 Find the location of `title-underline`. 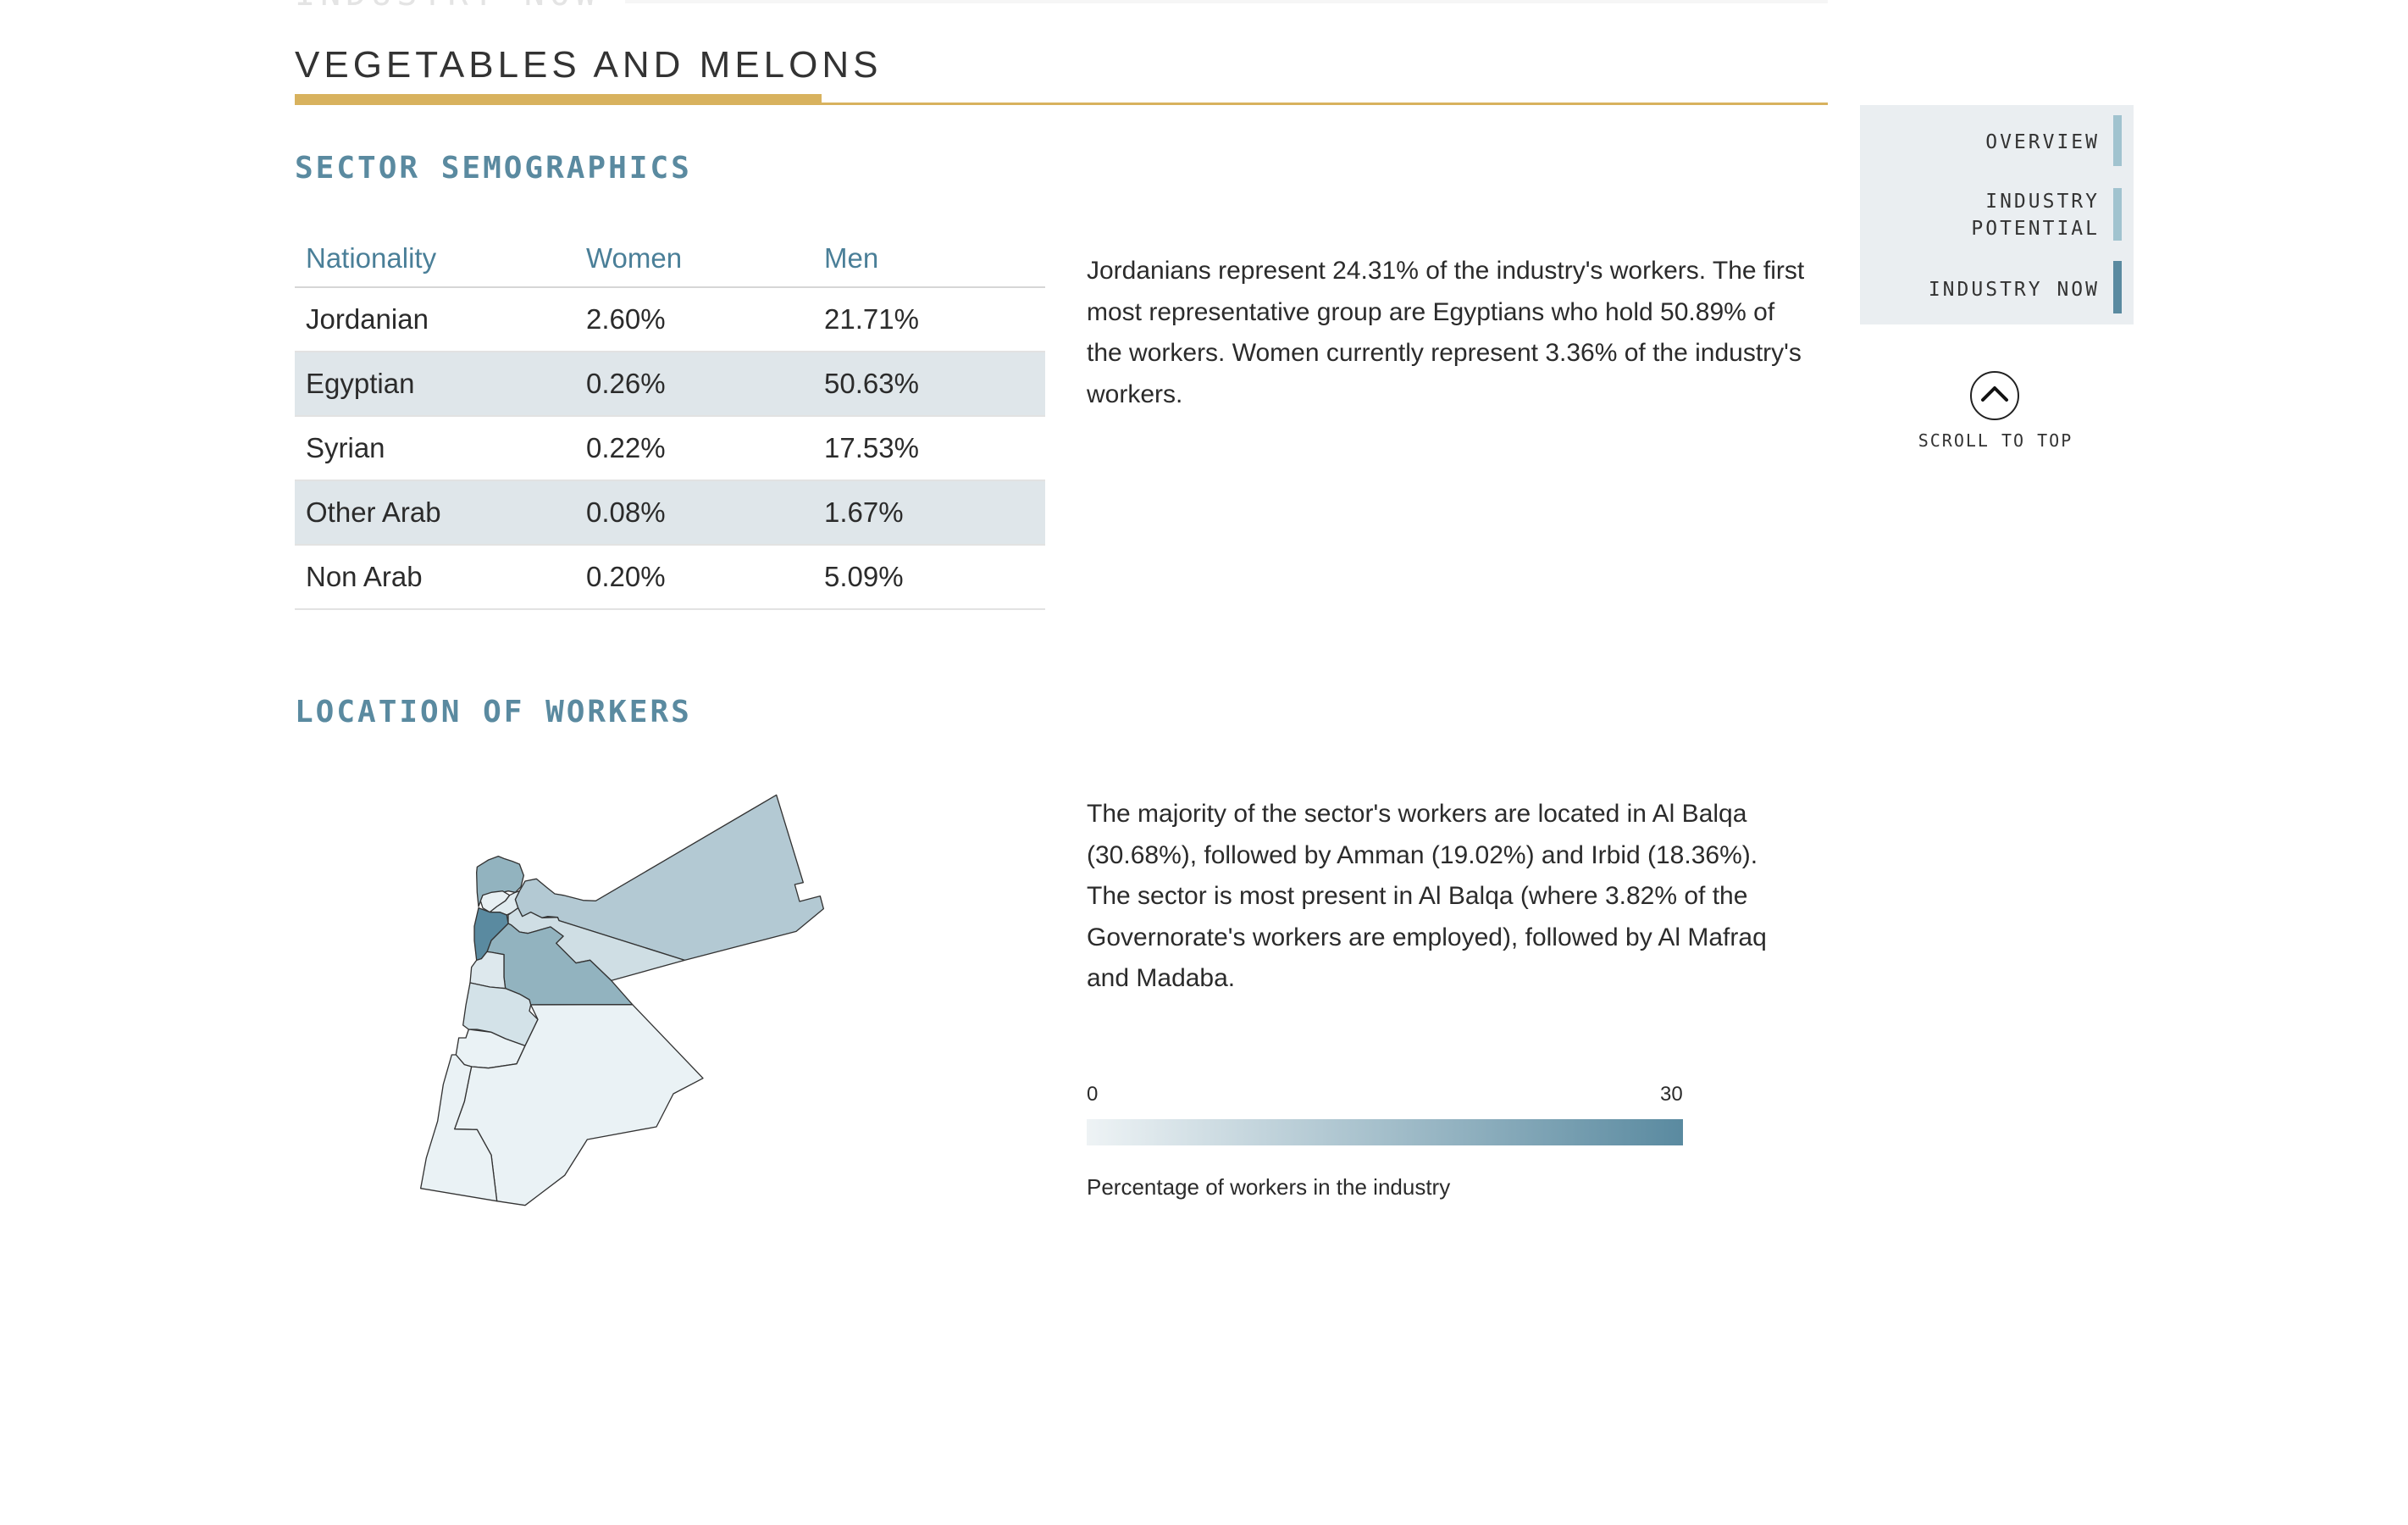

title-underline is located at coordinates (558, 99).